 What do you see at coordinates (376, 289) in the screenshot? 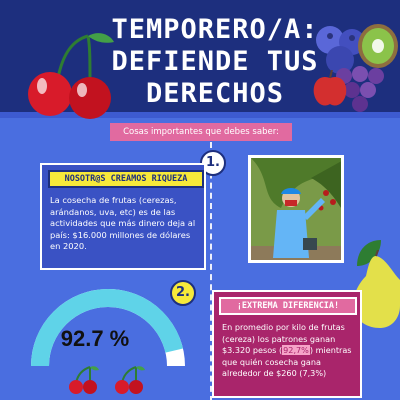
I see `pear-icon` at bounding box center [376, 289].